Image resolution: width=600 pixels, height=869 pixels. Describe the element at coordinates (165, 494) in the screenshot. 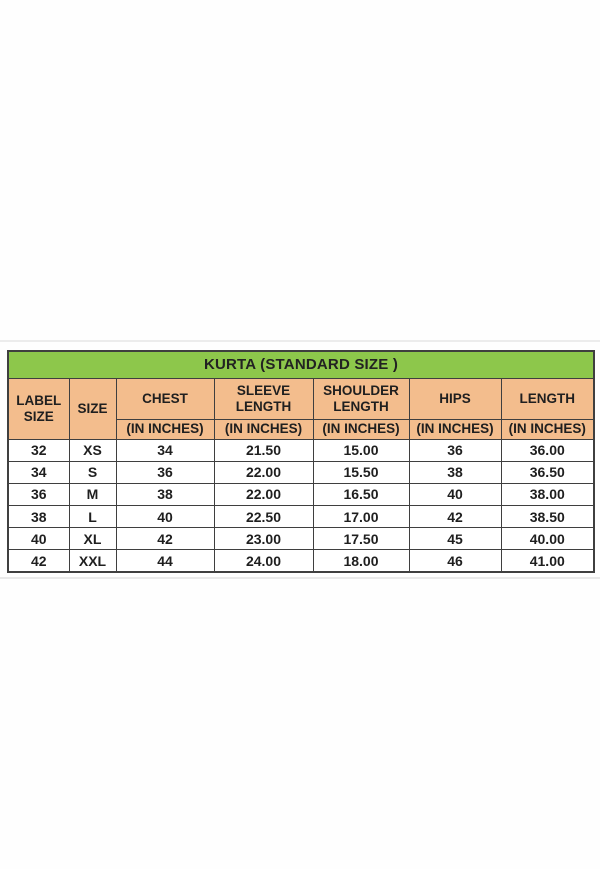

I see `cell-chest: 38` at that location.